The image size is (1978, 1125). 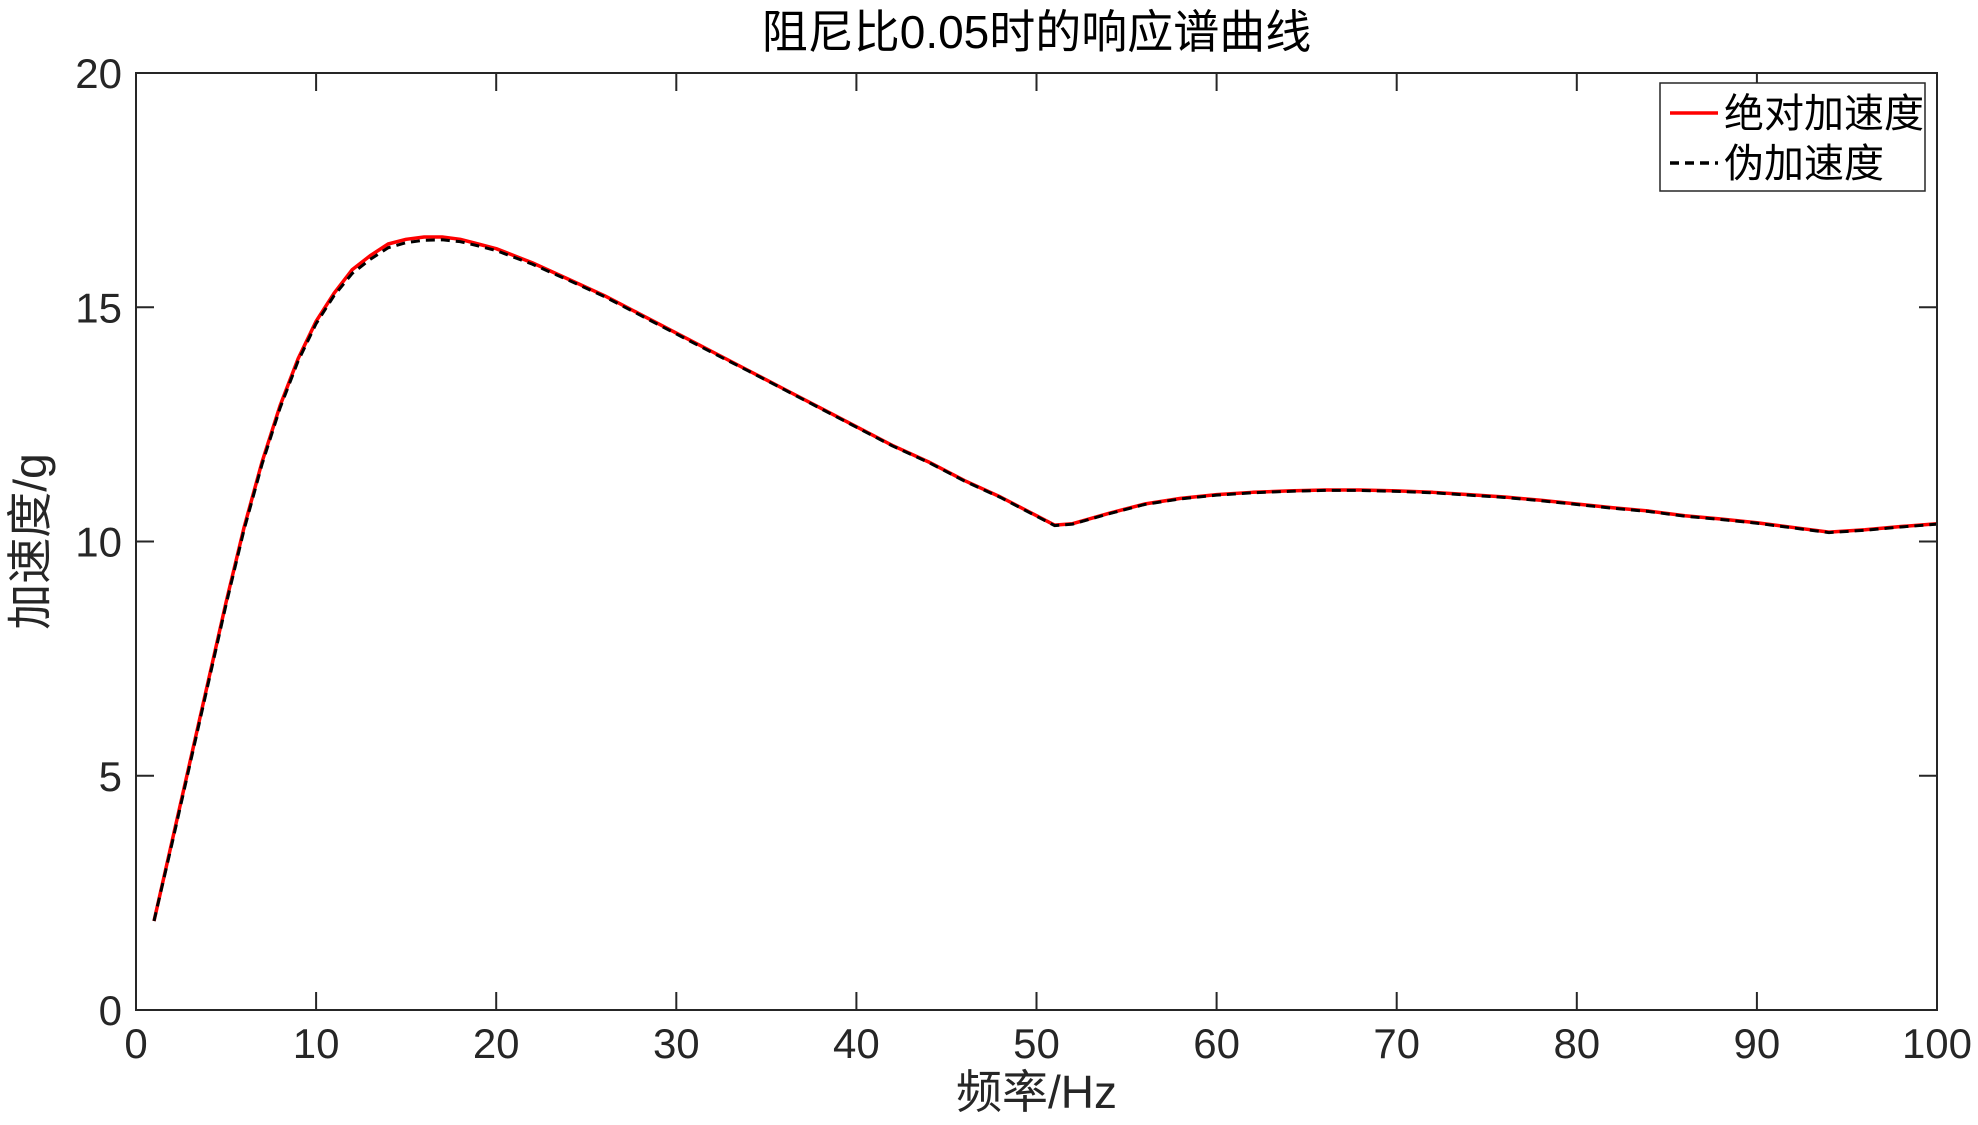 What do you see at coordinates (496, 1043) in the screenshot?
I see `x-tick-label: 20` at bounding box center [496, 1043].